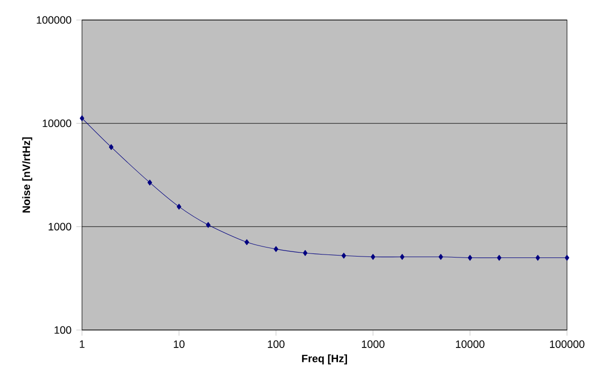 This screenshot has width=593, height=390. What do you see at coordinates (567, 344) in the screenshot?
I see `x-tick-label: 100000` at bounding box center [567, 344].